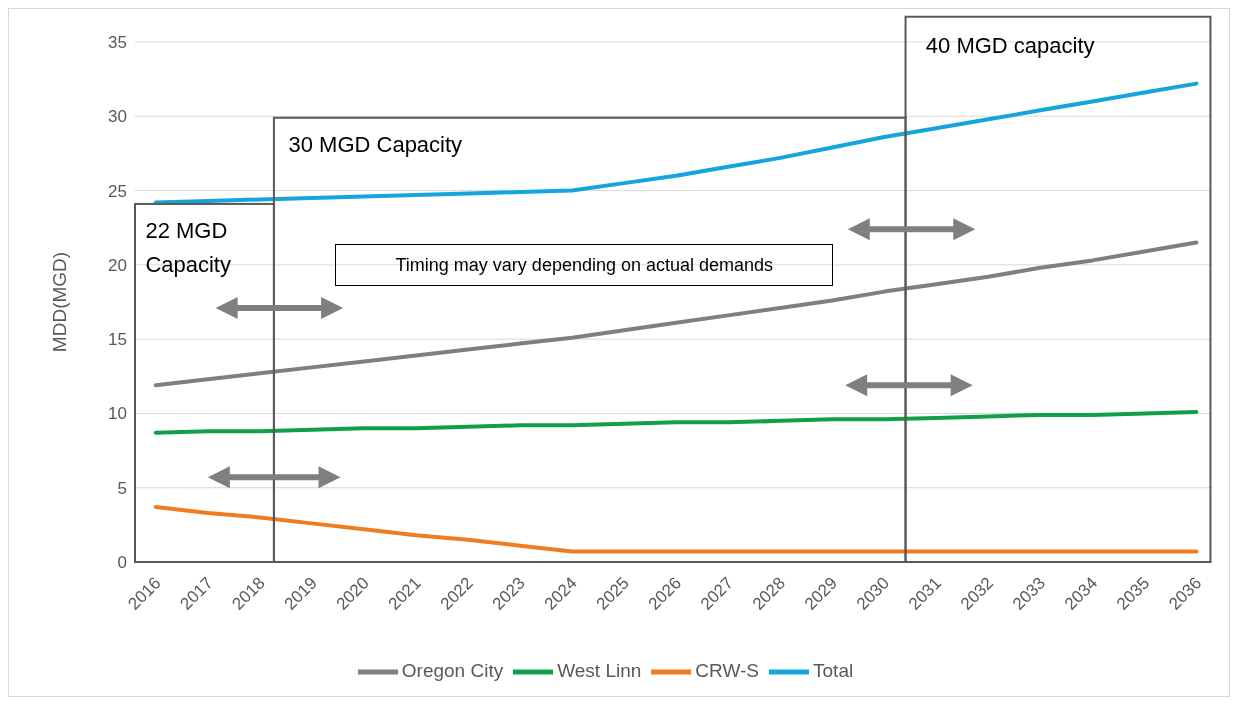  I want to click on annotation: Timing may vary depending on actual demands, so click(584, 265).